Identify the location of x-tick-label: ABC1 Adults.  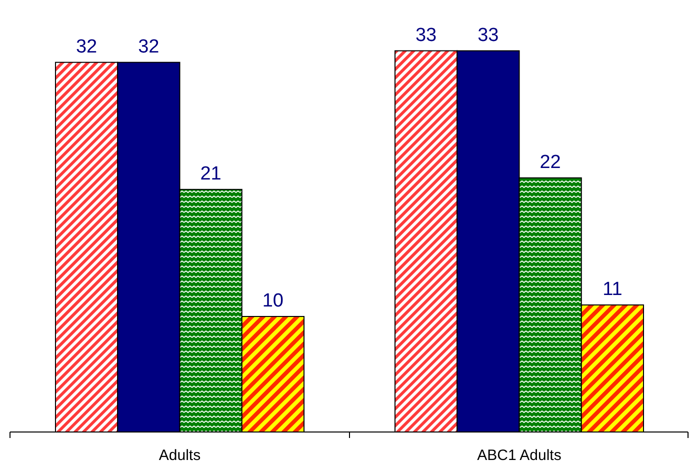
(519, 455).